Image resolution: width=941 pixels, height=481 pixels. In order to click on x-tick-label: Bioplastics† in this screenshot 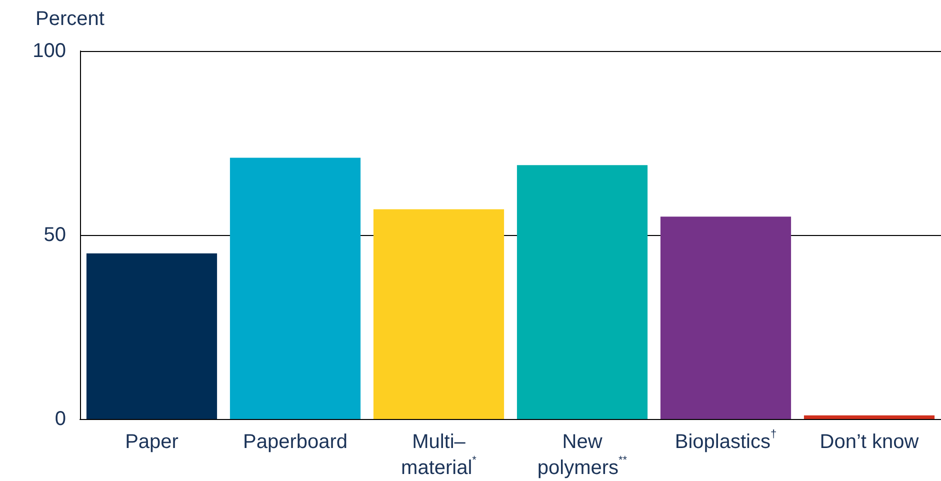, I will do `click(725, 440)`.